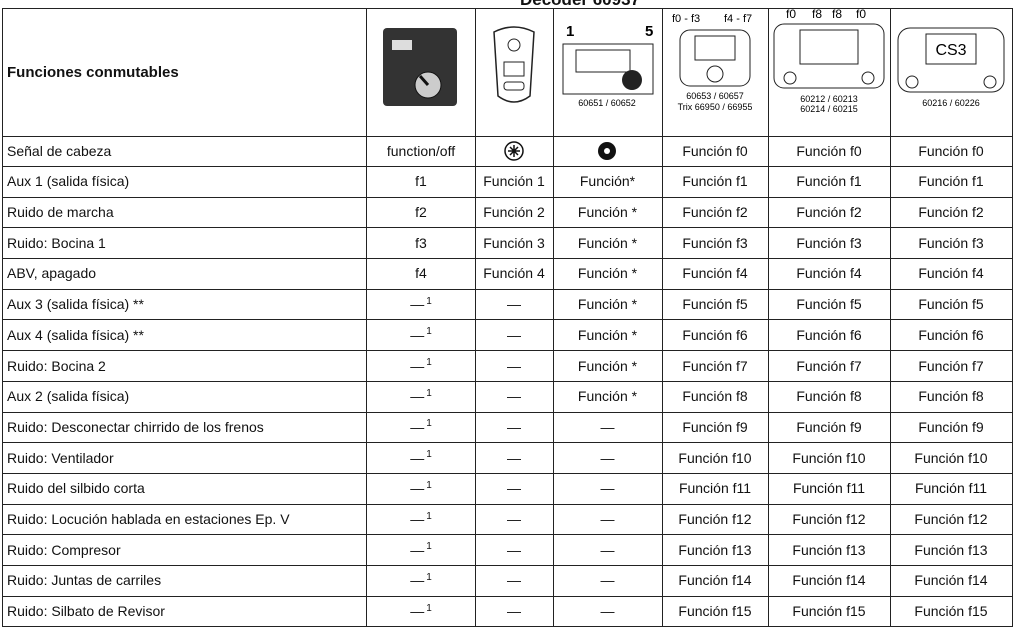 The height and width of the screenshot is (627, 1018). I want to click on cell, so click(608, 151).